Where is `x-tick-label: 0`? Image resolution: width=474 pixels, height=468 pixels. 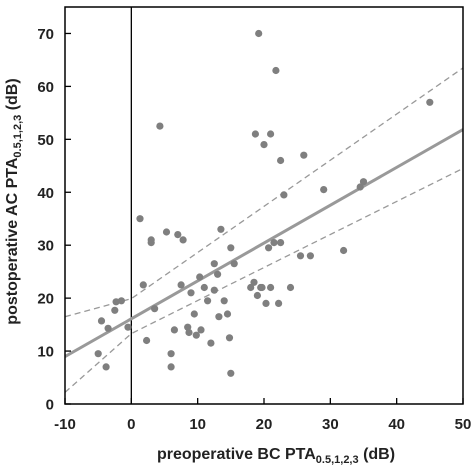 x-tick-label: 0 is located at coordinates (131, 424).